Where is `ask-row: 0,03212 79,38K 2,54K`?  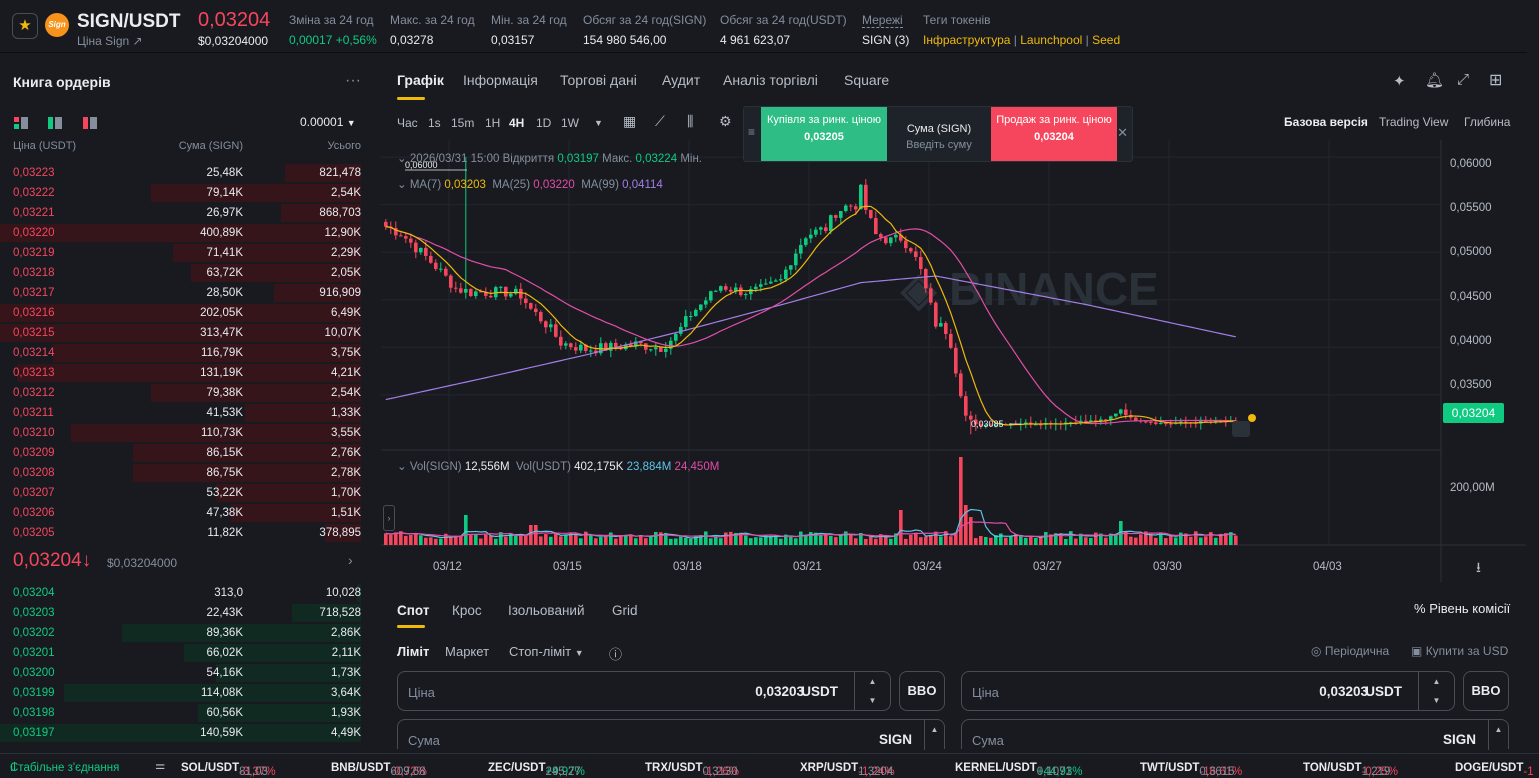 ask-row: 0,03212 79,38K 2,54K is located at coordinates (187, 393).